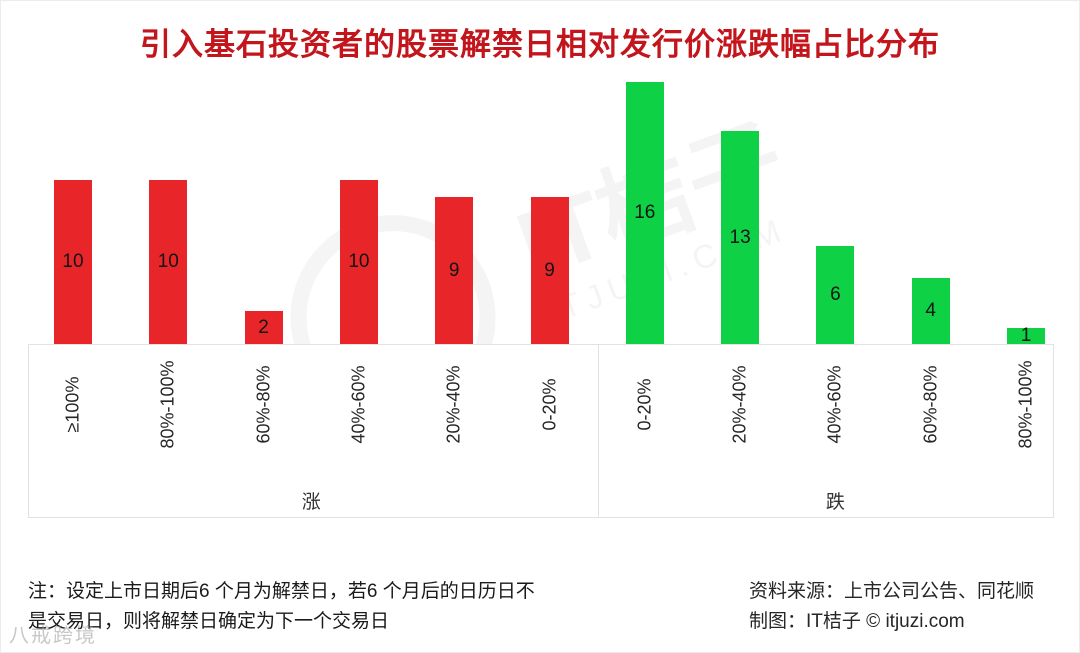 This screenshot has width=1080, height=653. I want to click on bar-value-label: 13, so click(740, 237).